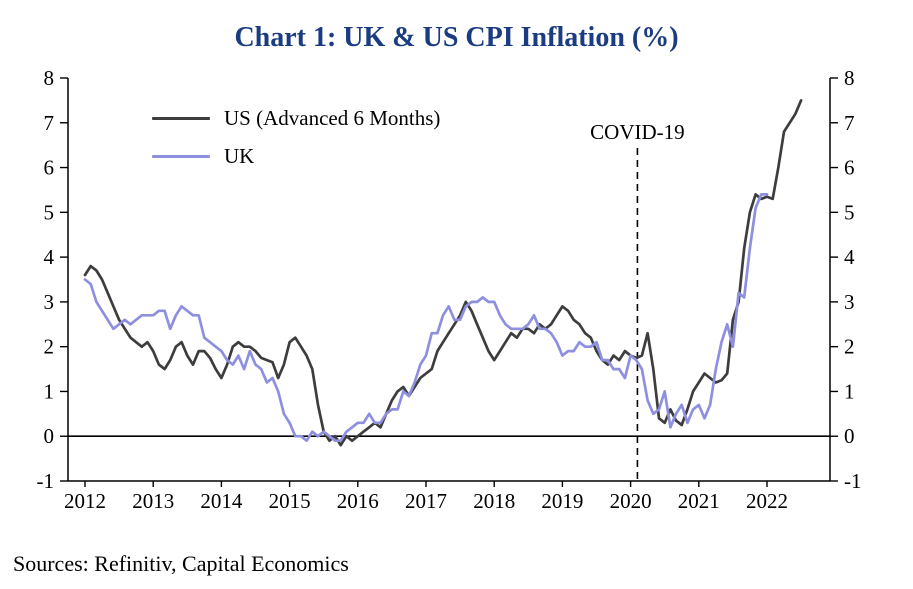 The height and width of the screenshot is (589, 913). I want to click on svg-text: 2020, so click(631, 501).